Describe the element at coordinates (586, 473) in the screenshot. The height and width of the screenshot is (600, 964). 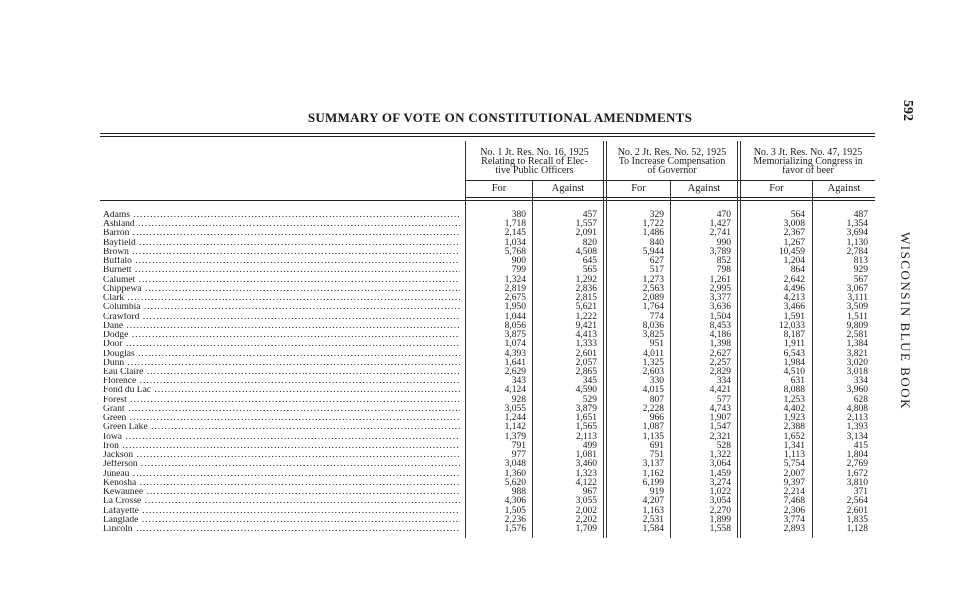
I see `vote-cell: 1,323` at that location.